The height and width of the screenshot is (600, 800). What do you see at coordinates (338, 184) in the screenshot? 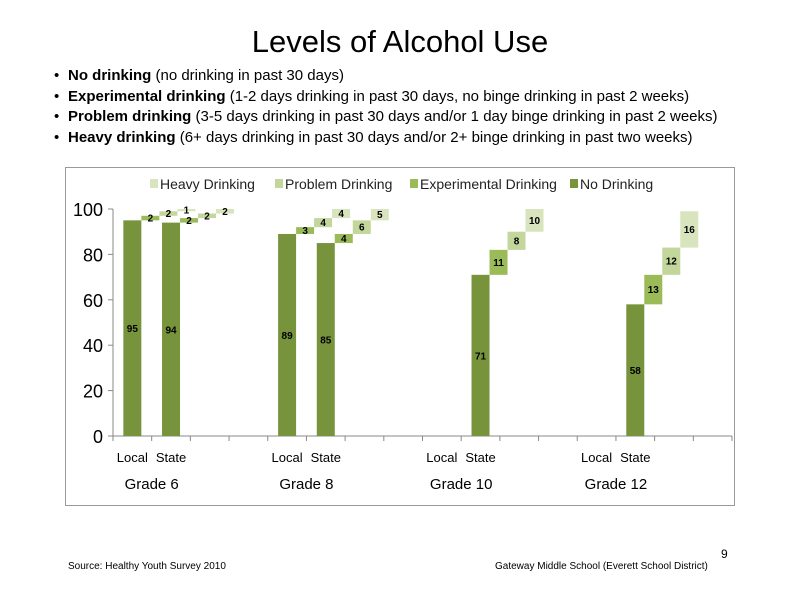
I see `legend-label: Problem Drinking` at bounding box center [338, 184].